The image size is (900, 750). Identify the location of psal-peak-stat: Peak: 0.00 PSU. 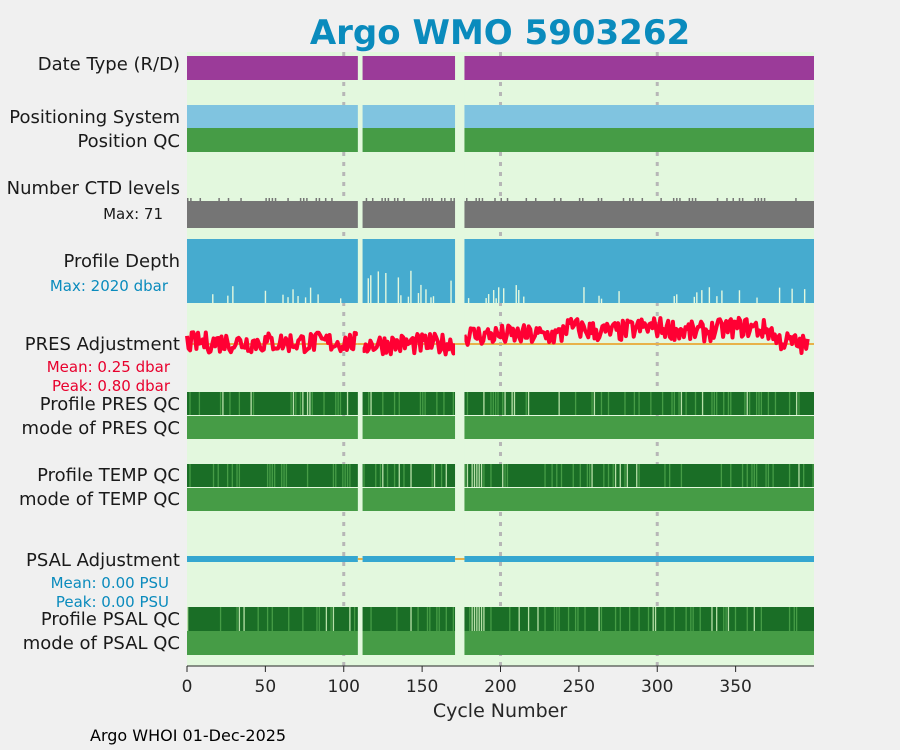
(112, 602).